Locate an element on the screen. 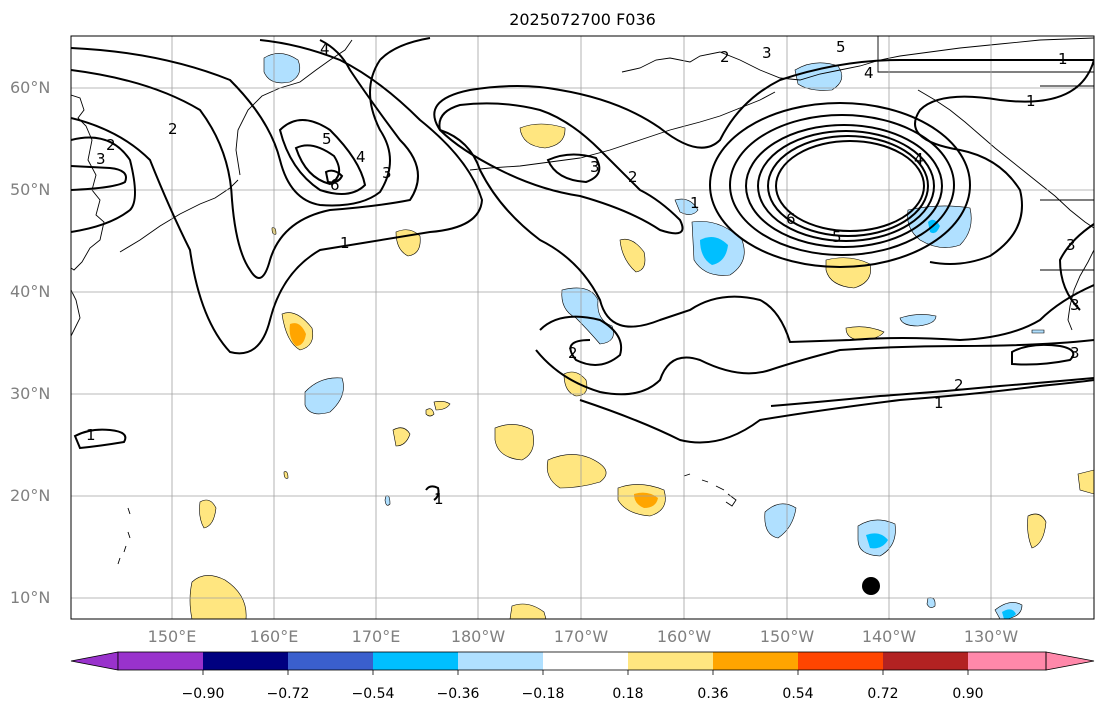  kuril-islands is located at coordinates (179, 216).